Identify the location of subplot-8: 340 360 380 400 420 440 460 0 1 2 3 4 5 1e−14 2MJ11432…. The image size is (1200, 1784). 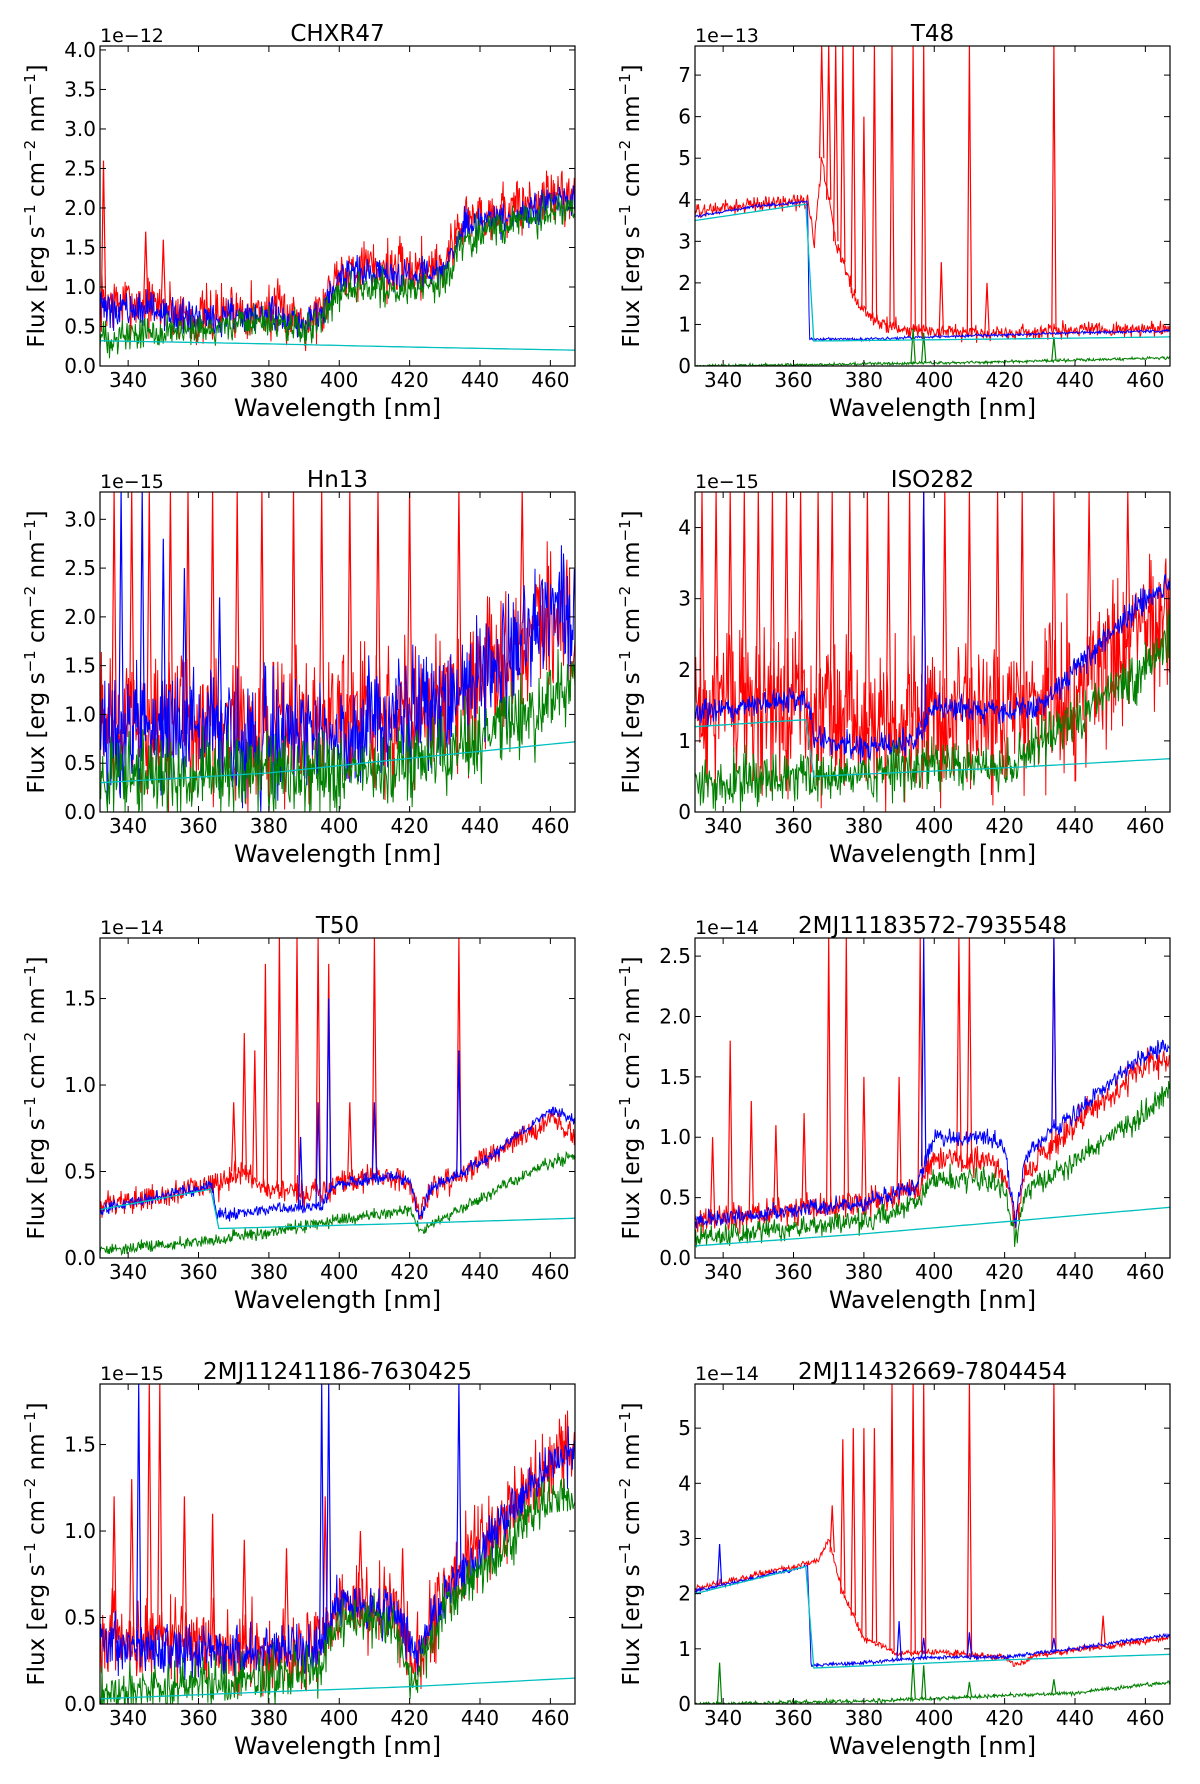
(893, 1559).